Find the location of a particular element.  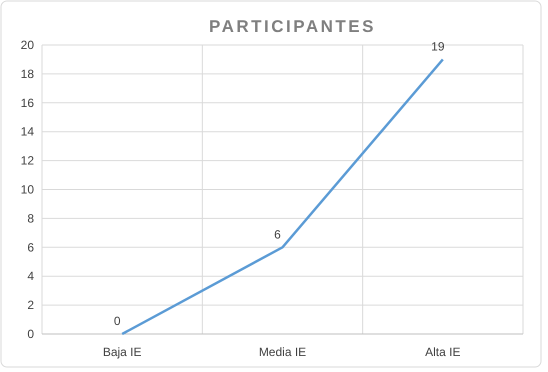

x-tick-label: Alta IE is located at coordinates (443, 352).